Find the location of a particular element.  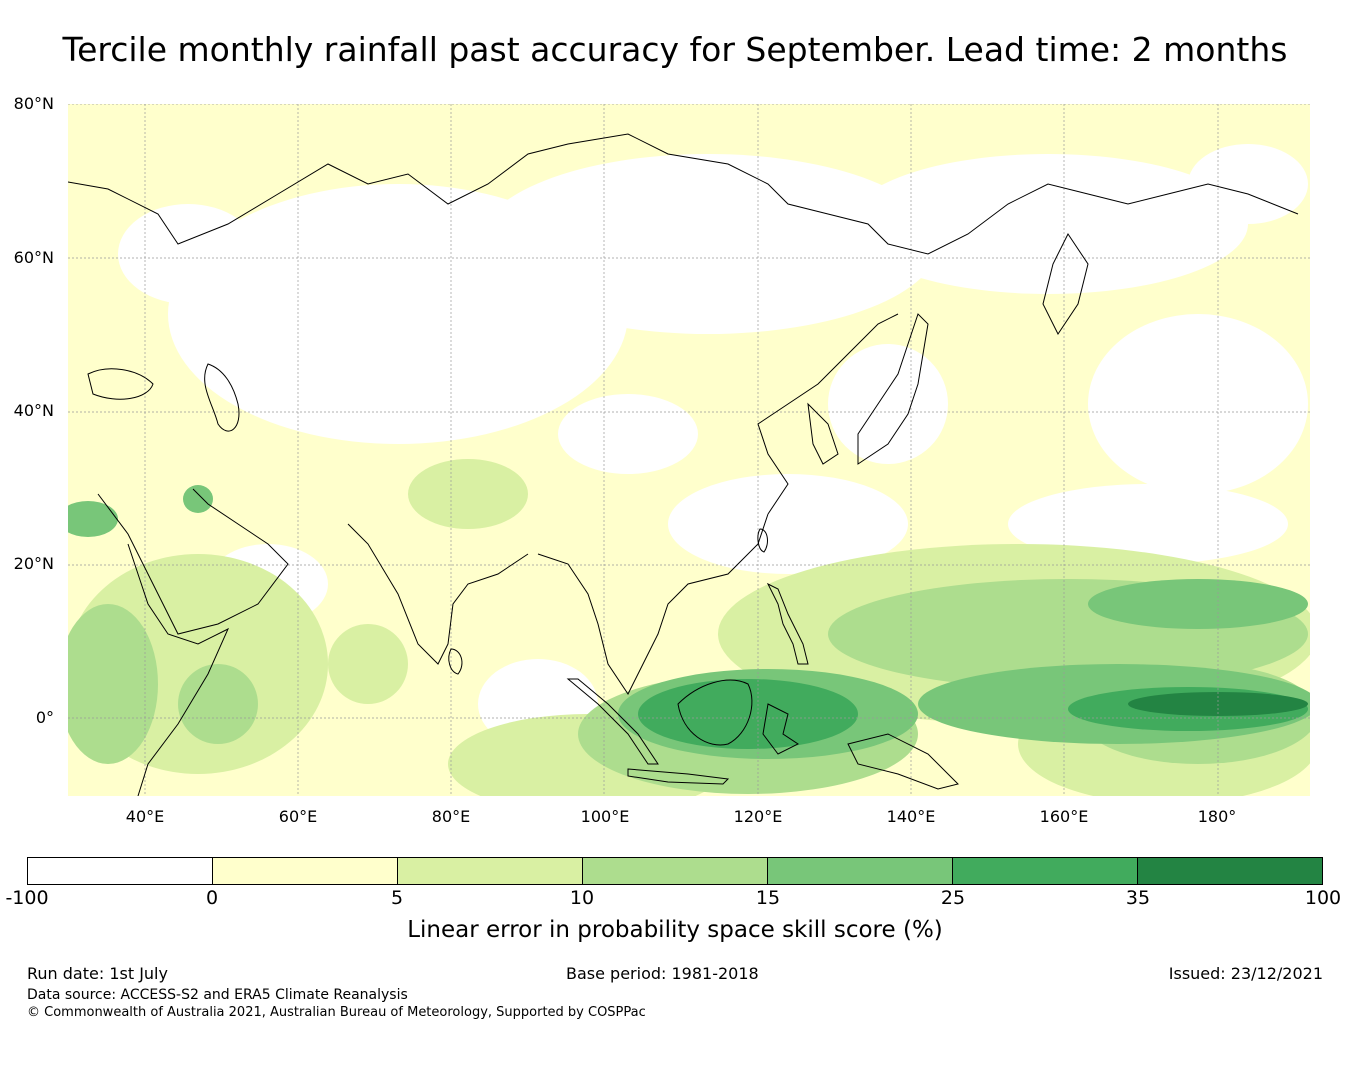

lon-label-40e: 40°E is located at coordinates (145, 816).